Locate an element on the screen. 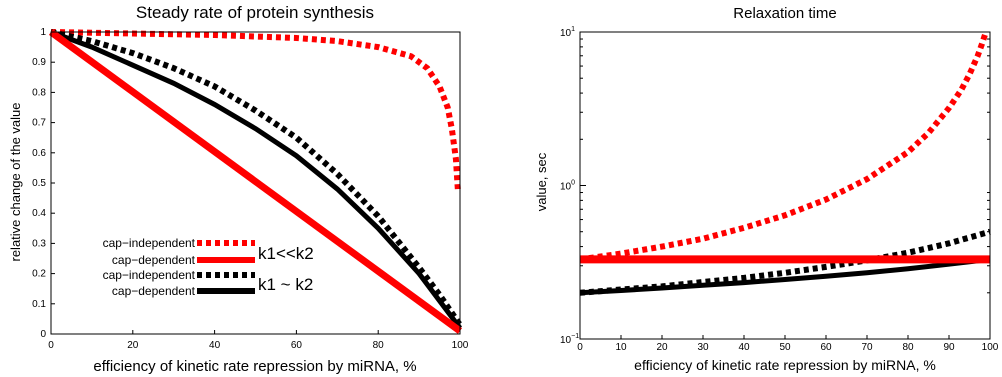  y-tick-exponent: 0 is located at coordinates (573, 183).